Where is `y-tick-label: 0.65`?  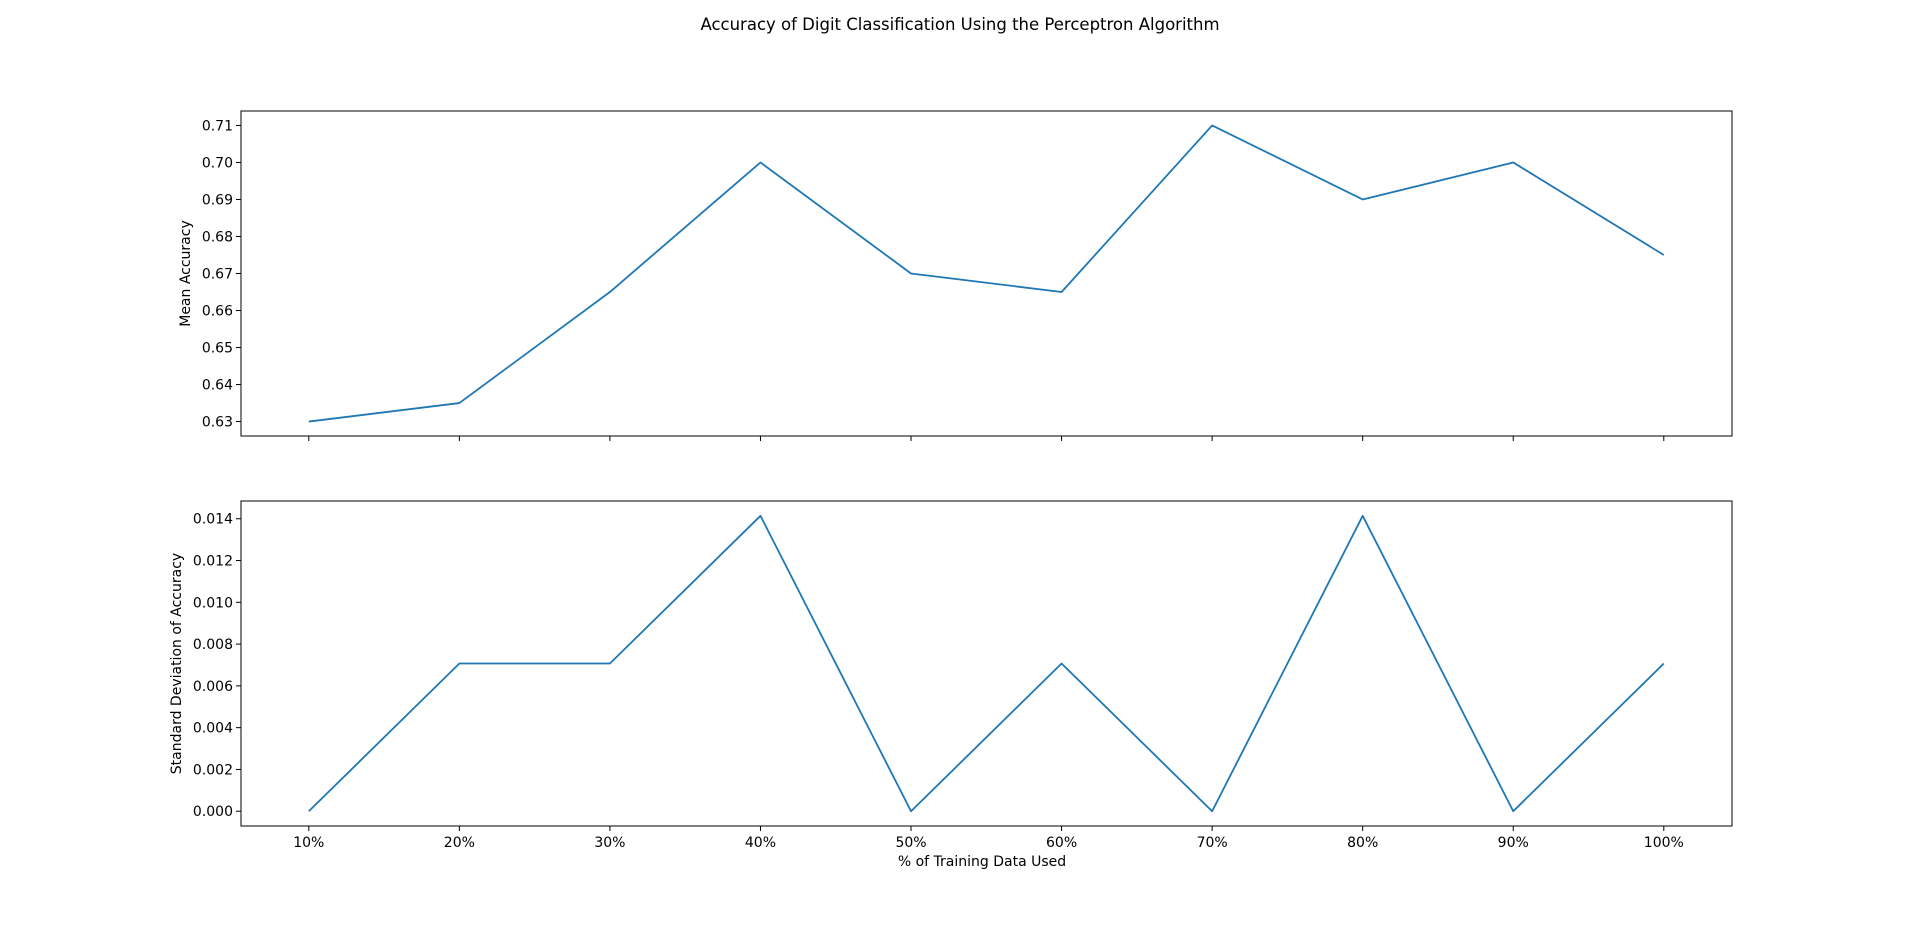
y-tick-label: 0.65 is located at coordinates (217, 349).